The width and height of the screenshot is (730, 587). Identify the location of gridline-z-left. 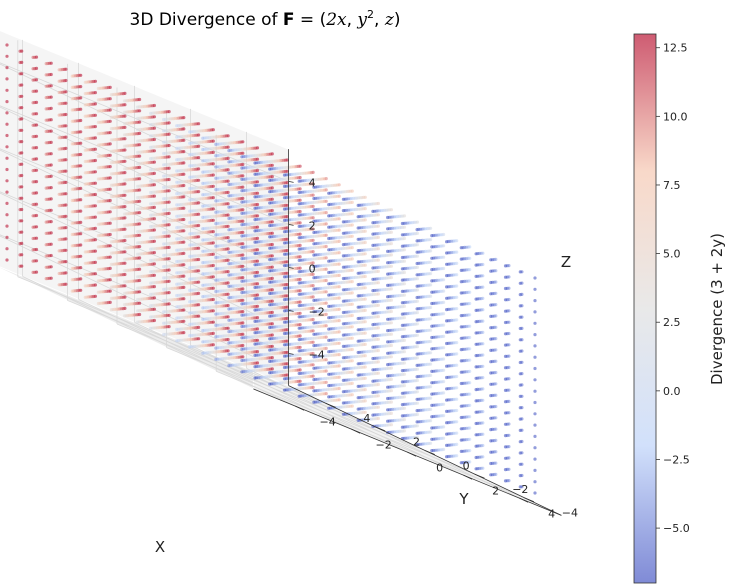
(127, 253).